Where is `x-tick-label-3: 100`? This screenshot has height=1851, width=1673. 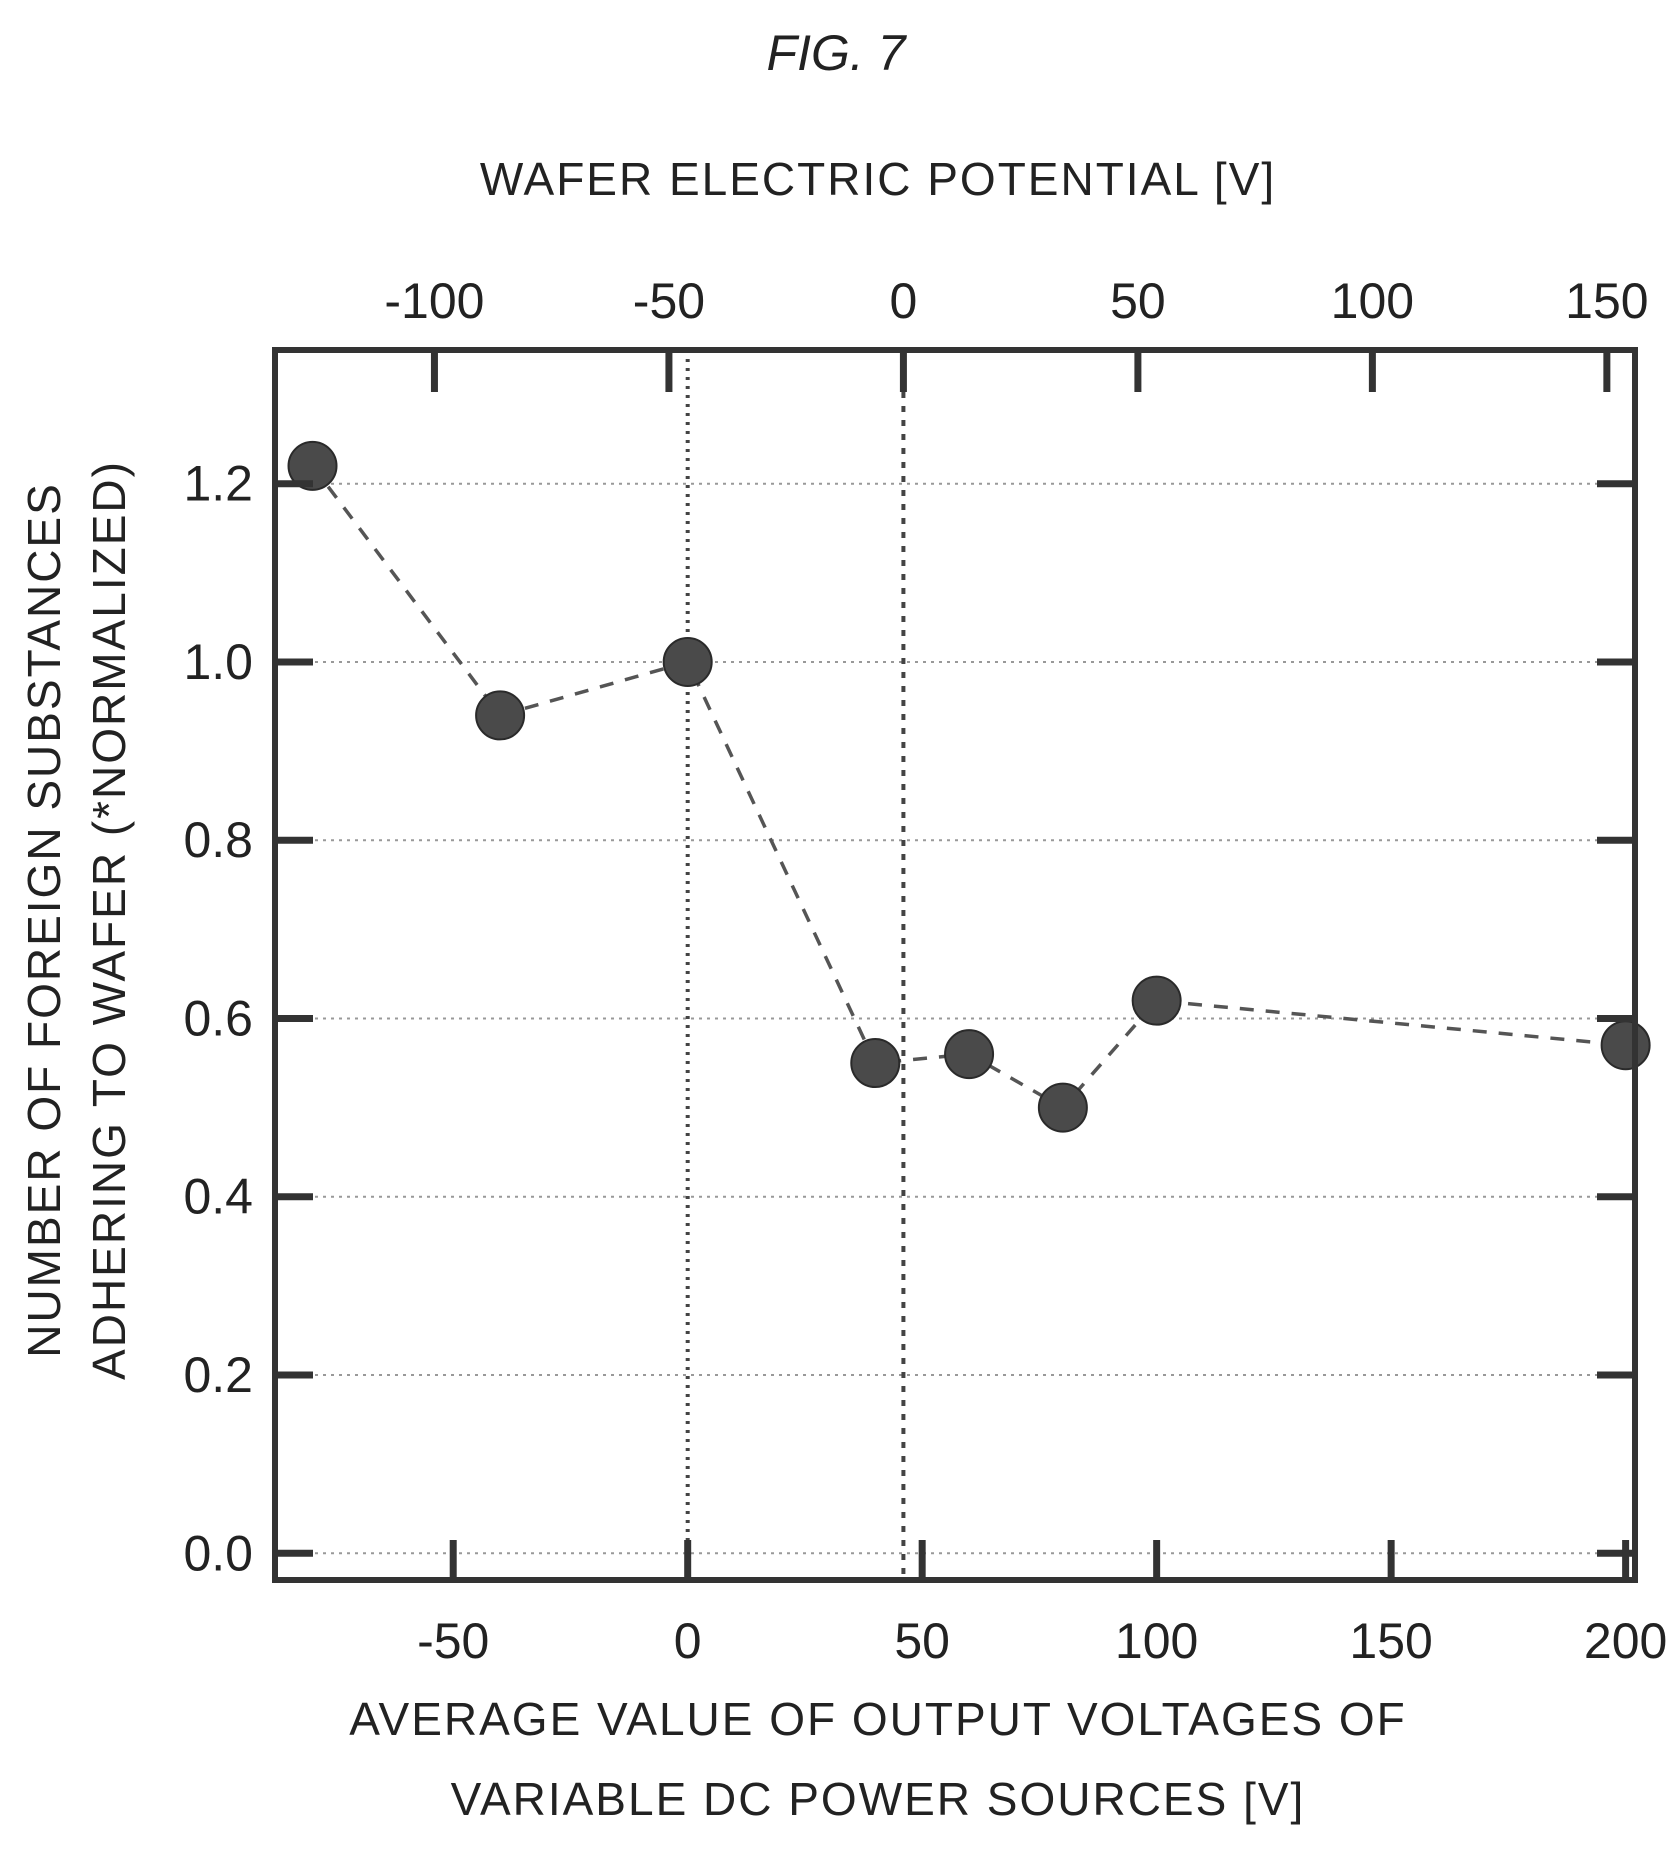 x-tick-label-3: 100 is located at coordinates (1156, 1641).